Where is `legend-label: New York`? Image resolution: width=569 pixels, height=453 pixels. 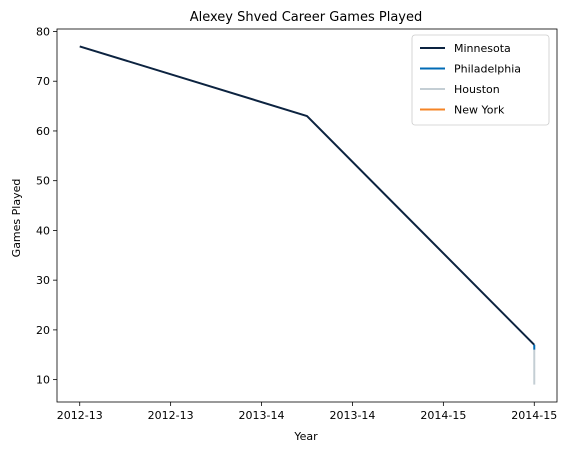
legend-label: New York is located at coordinates (479, 110).